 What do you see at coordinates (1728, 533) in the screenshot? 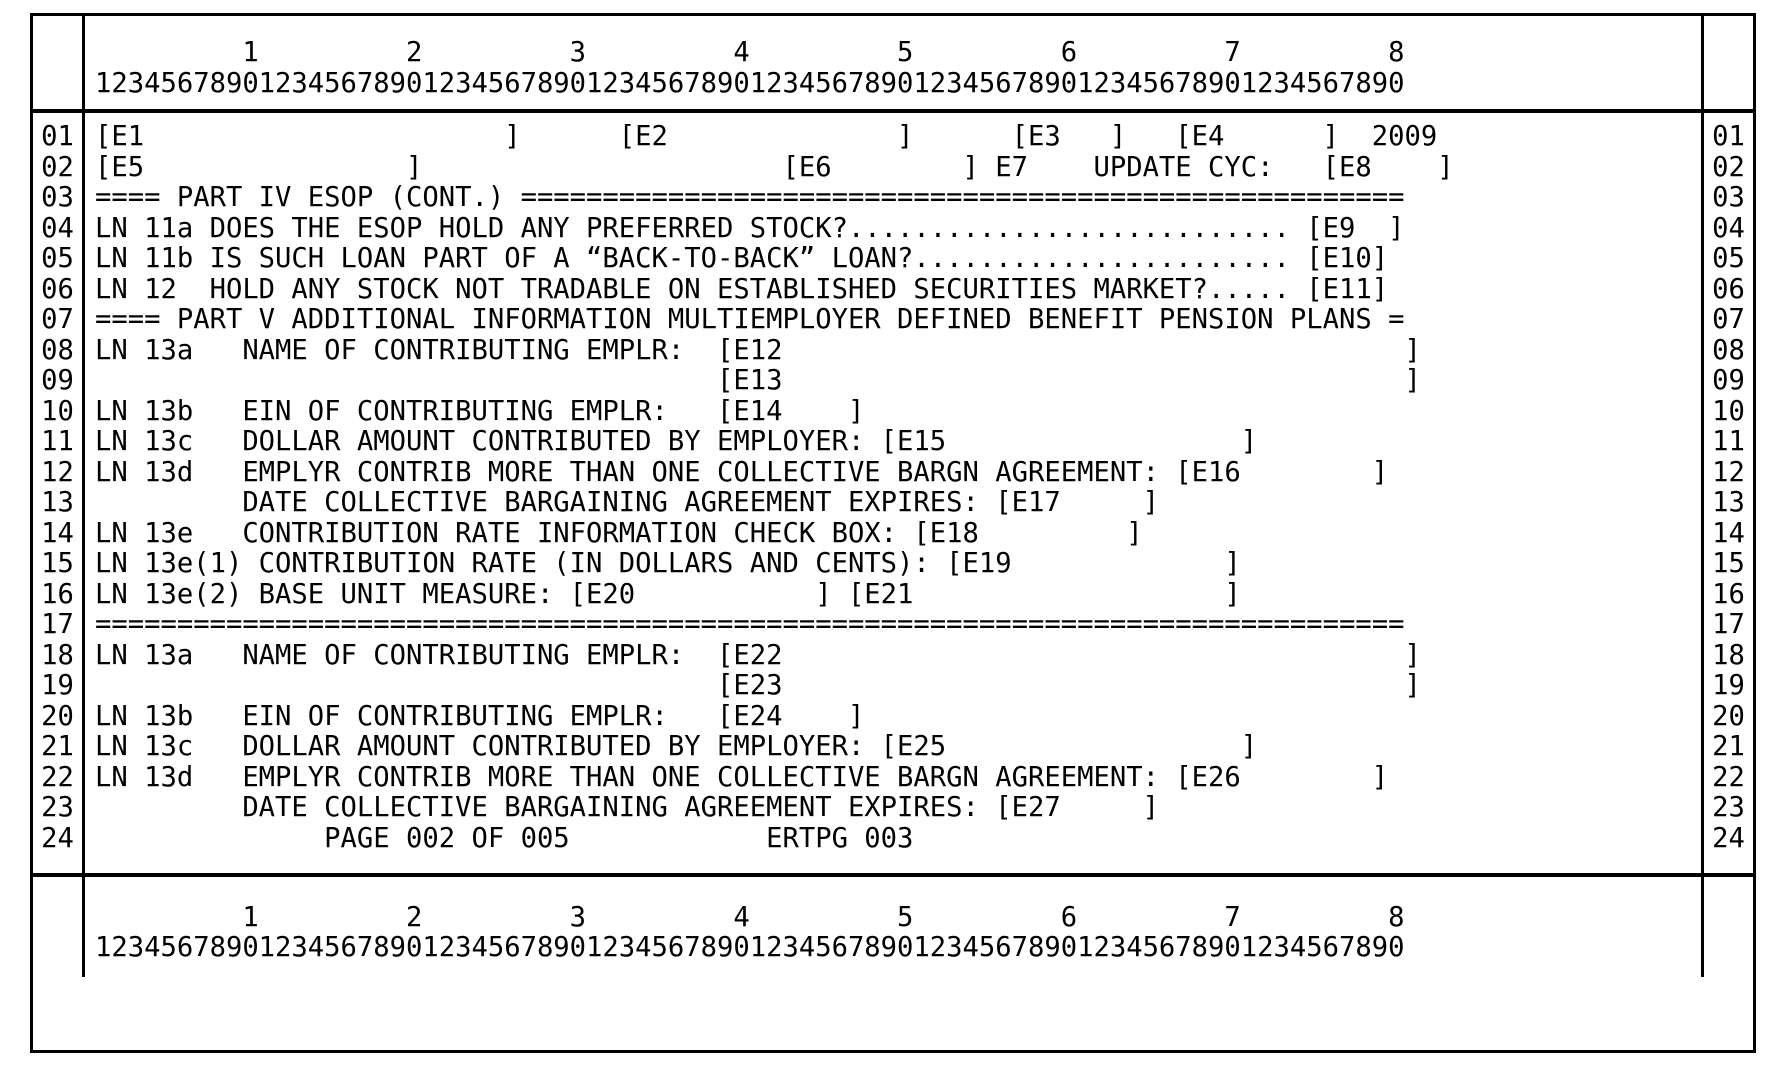
I see `right-line-number-14: 14` at bounding box center [1728, 533].